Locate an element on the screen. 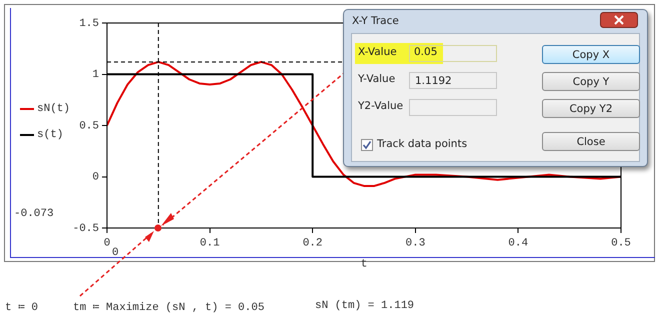 Image resolution: width=661 pixels, height=324 pixels. text: tm ≔ Maximize (sN , t) = 0.05 is located at coordinates (168, 307).